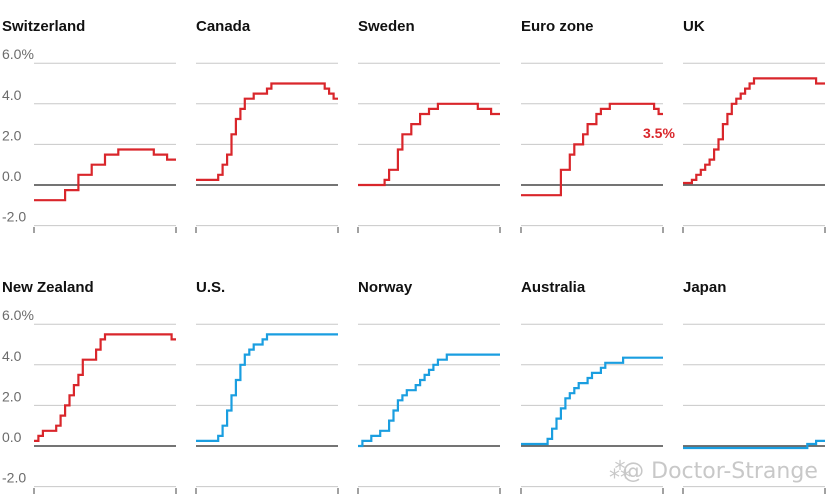 The height and width of the screenshot is (499, 828). I want to click on watermark: ⁂ @ Doctor-Strange, so click(713, 471).